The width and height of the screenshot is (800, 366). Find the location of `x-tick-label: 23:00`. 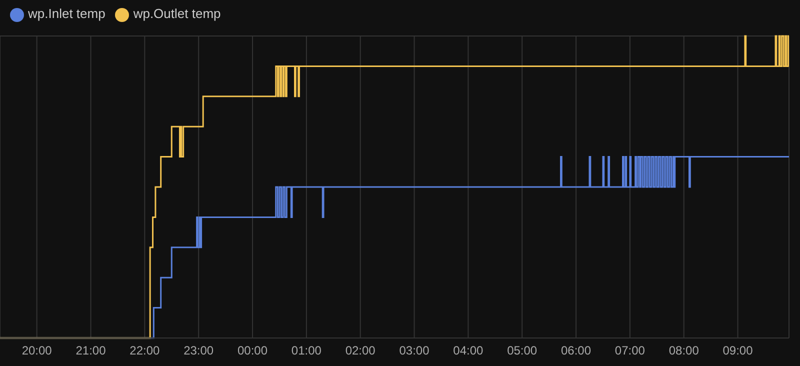

x-tick-label: 23:00 is located at coordinates (199, 351).